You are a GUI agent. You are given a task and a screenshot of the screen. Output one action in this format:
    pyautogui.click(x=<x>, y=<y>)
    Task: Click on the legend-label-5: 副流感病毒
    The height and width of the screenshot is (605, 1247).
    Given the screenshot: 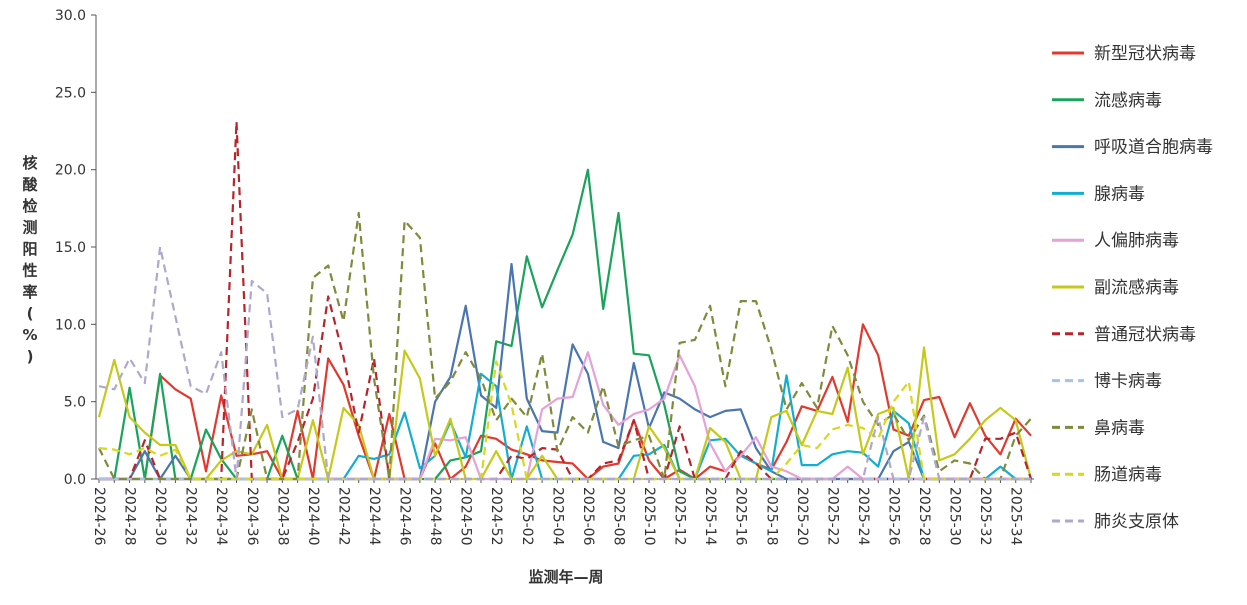 What is the action you would take?
    pyautogui.click(x=1136, y=288)
    